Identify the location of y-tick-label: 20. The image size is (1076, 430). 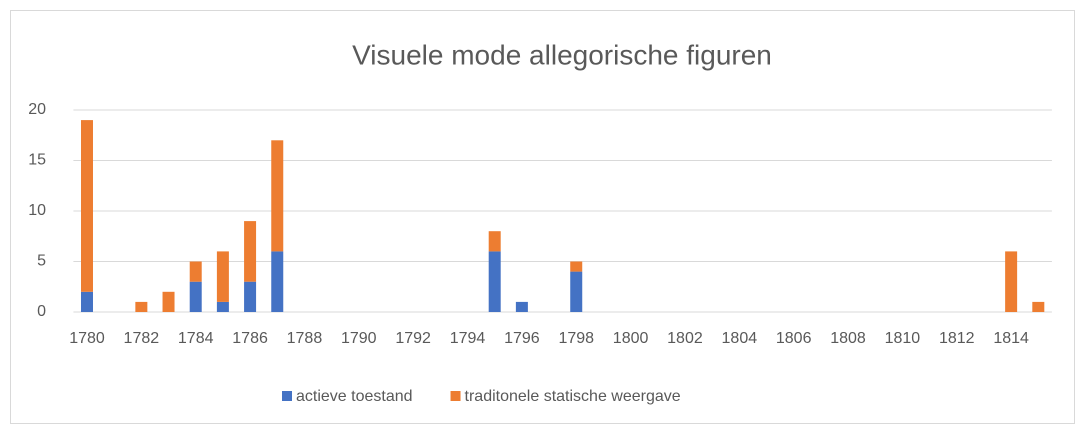
(37, 109).